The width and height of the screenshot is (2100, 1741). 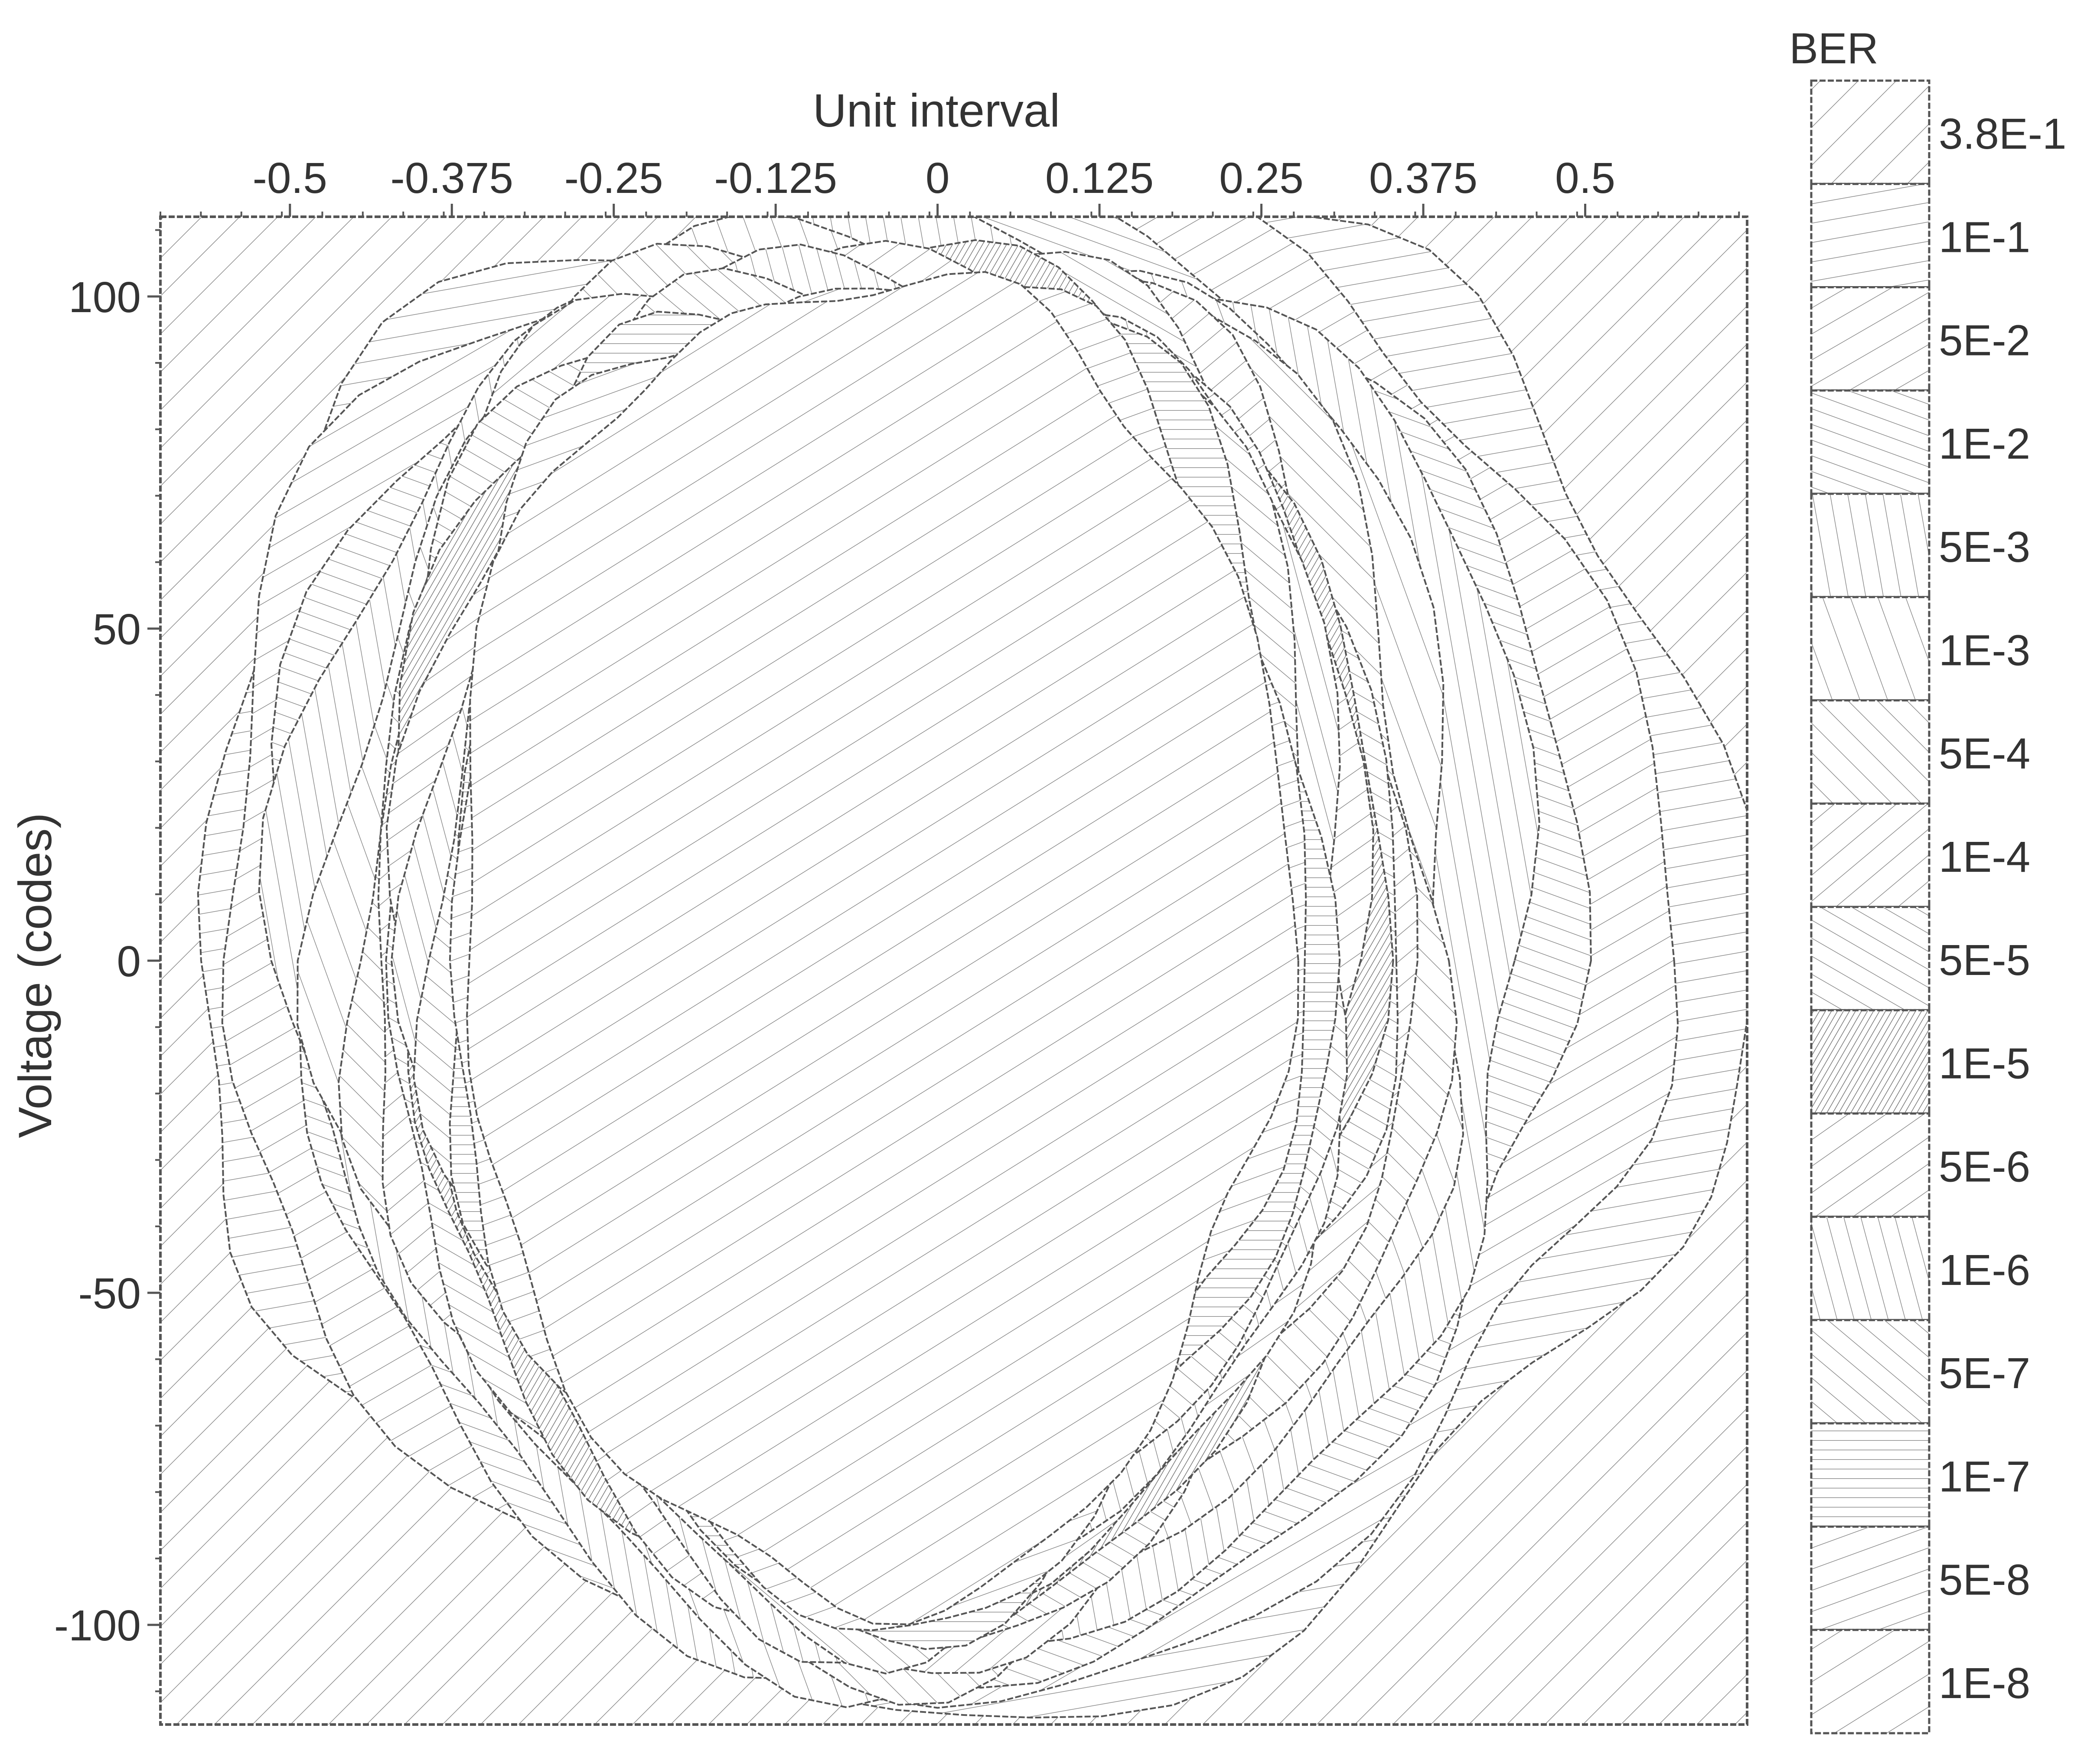 What do you see at coordinates (109, 1293) in the screenshot?
I see `y-tick-label: -50` at bounding box center [109, 1293].